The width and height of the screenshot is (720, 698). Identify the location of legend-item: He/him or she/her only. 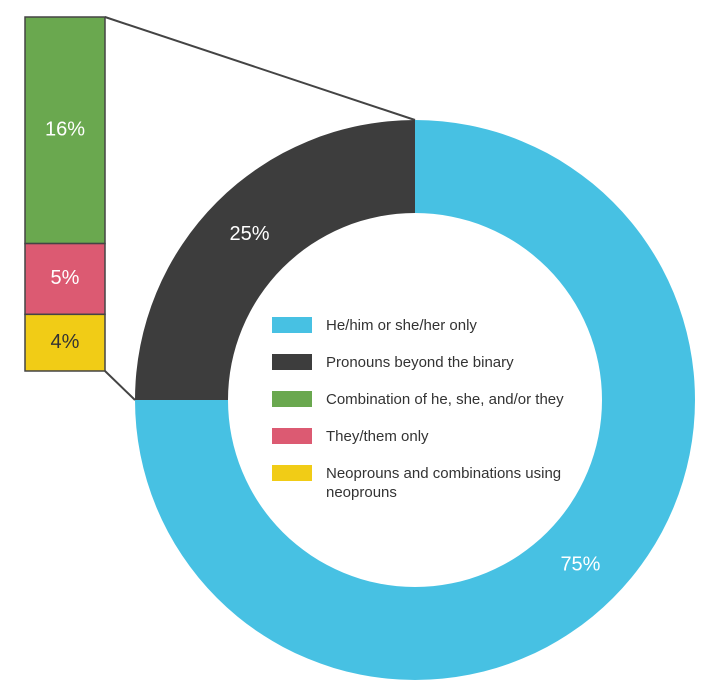
(422, 325).